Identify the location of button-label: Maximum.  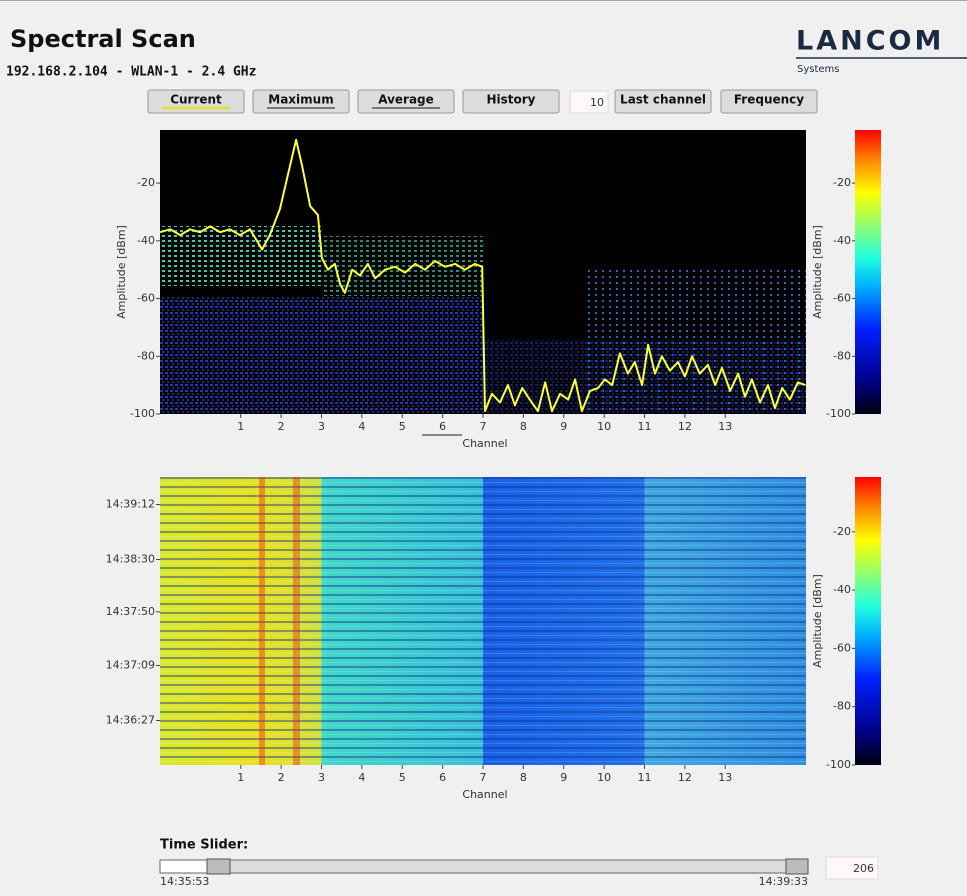
(300, 100).